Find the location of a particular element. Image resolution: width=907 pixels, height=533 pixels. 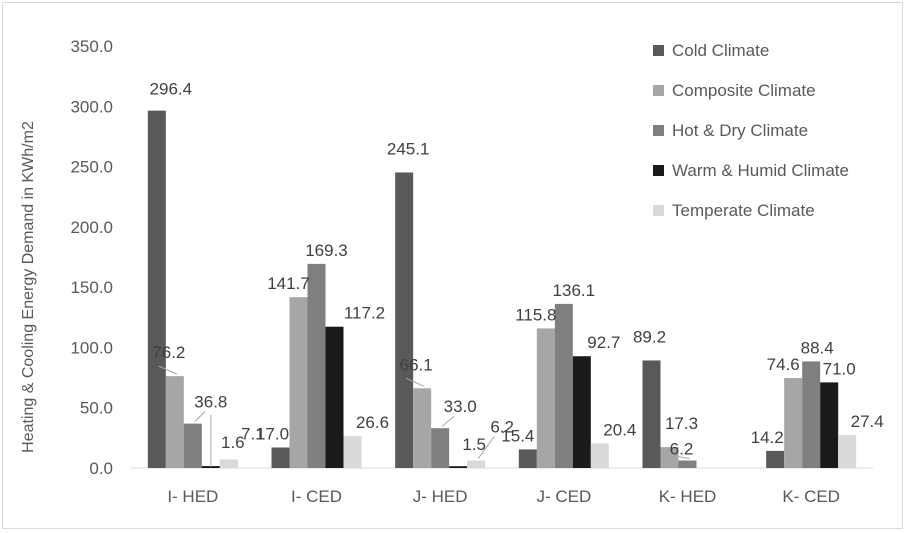

data-label: 1.6 is located at coordinates (233, 442).